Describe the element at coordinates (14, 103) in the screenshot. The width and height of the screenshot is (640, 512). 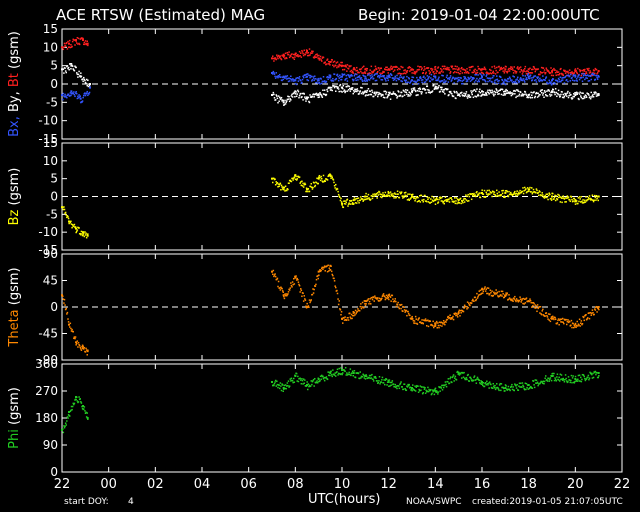
I see `y-axis-label-part: By,` at that location.